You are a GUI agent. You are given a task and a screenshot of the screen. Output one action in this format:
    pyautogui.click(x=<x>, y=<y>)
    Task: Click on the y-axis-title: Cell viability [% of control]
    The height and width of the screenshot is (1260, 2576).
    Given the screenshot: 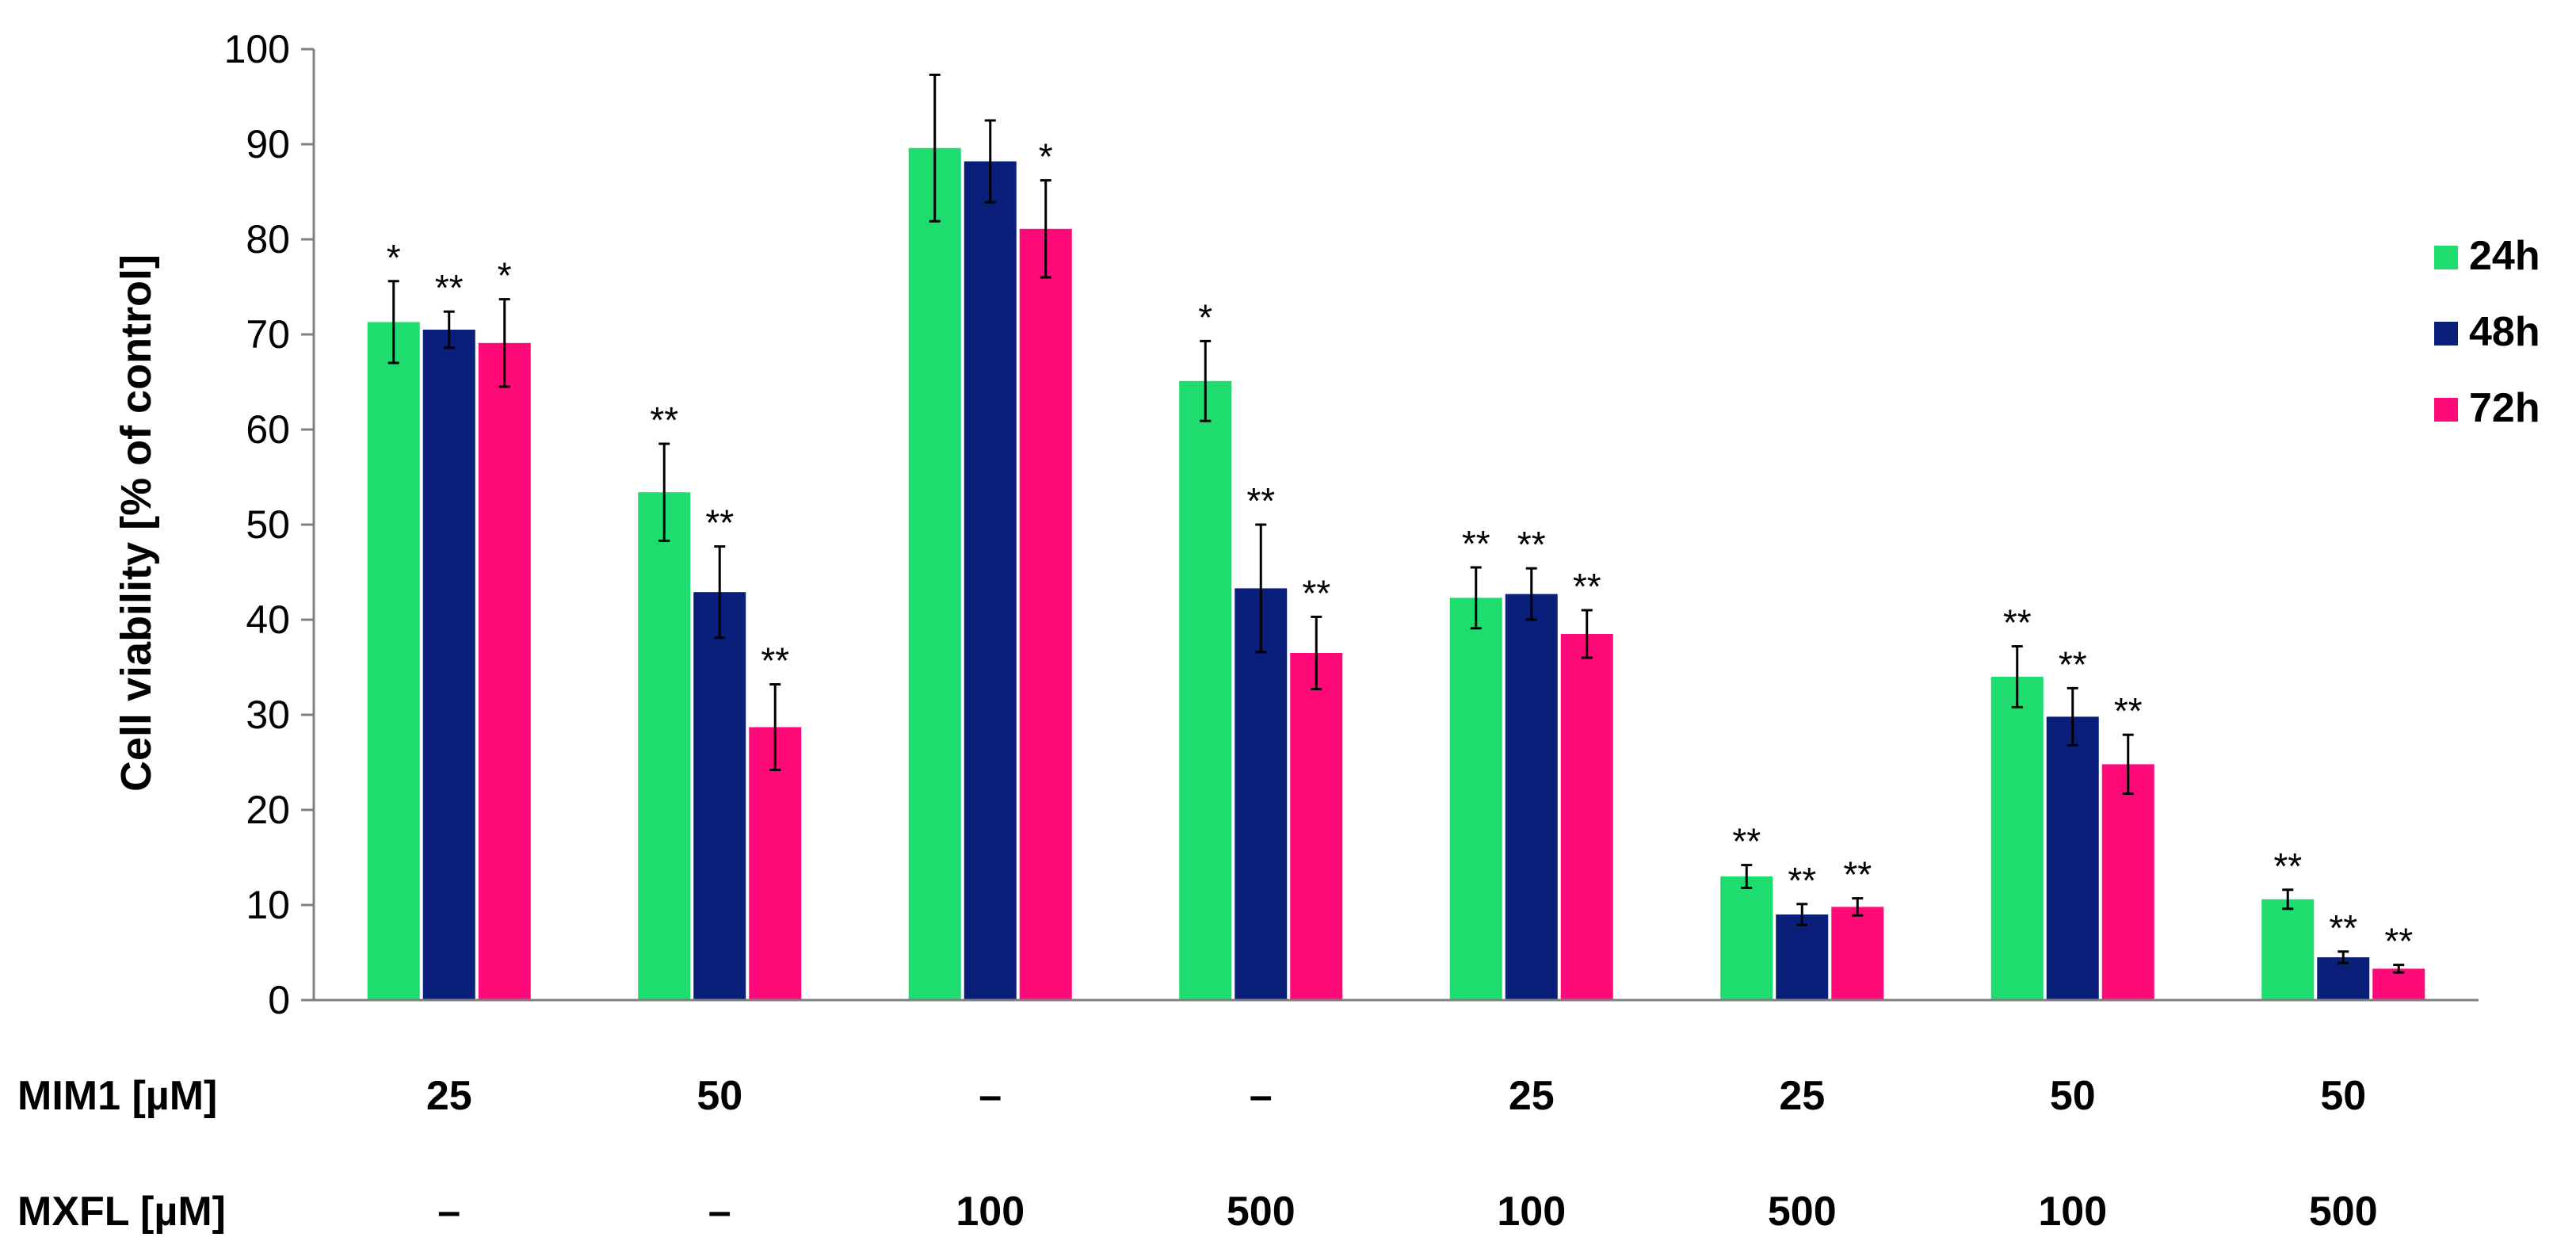 What is the action you would take?
    pyautogui.click(x=136, y=523)
    